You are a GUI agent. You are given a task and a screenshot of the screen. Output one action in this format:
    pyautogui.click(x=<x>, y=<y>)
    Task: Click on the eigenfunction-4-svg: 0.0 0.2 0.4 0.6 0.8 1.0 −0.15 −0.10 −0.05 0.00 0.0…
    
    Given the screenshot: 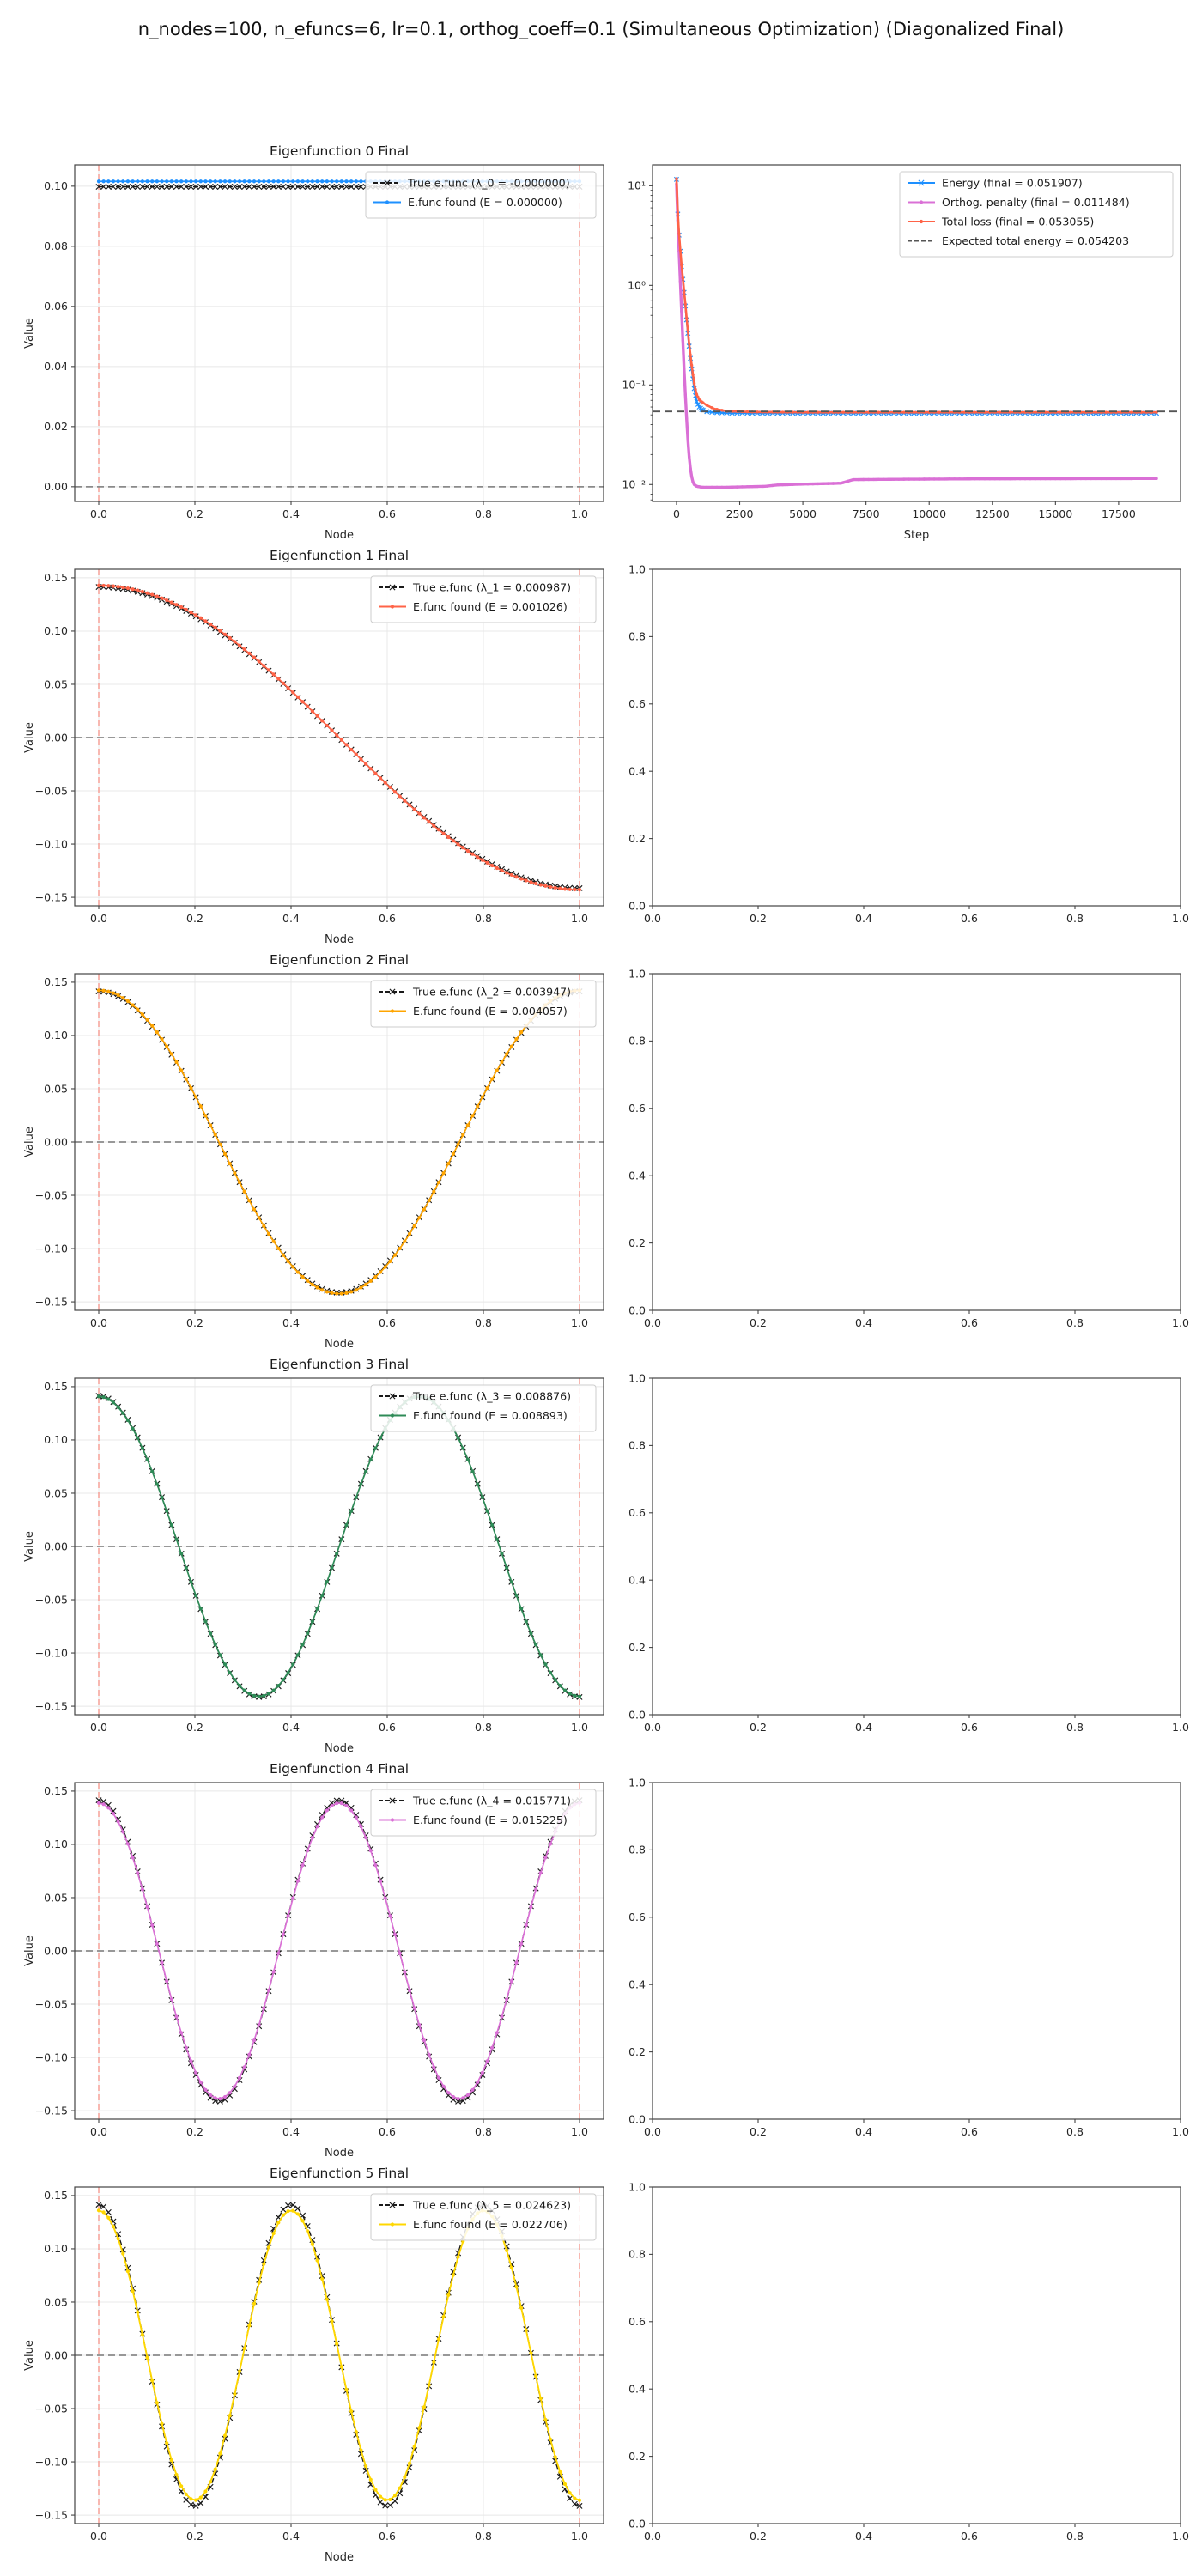 What is the action you would take?
    pyautogui.click(x=313, y=1960)
    